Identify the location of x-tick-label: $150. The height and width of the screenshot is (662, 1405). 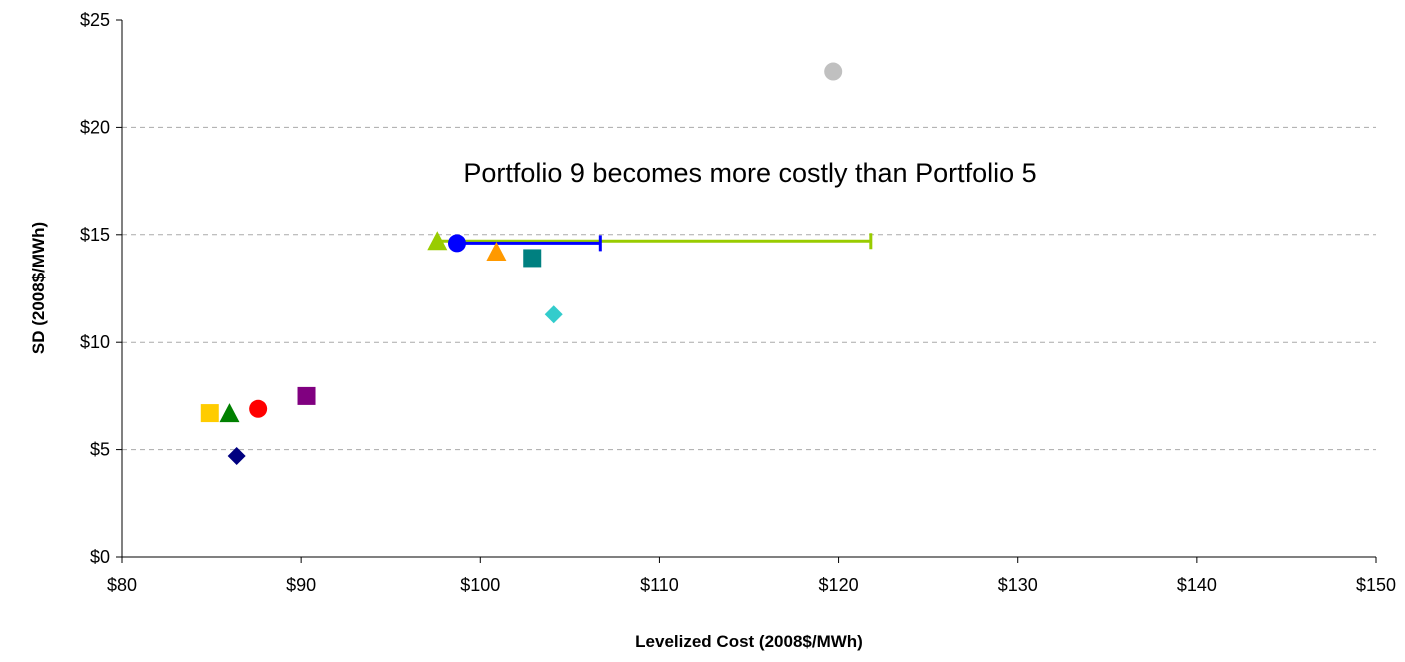
(1376, 585).